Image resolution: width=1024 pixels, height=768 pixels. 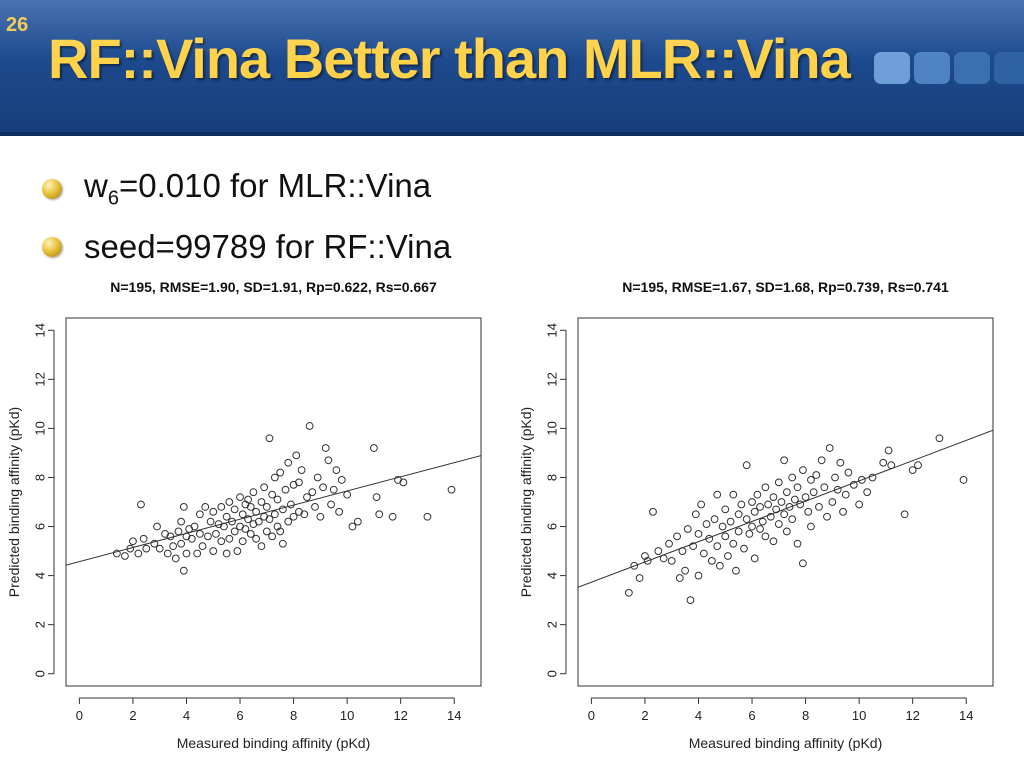 I want to click on bullet-item: seed=99789 for RF::Vina, so click(x=246, y=247).